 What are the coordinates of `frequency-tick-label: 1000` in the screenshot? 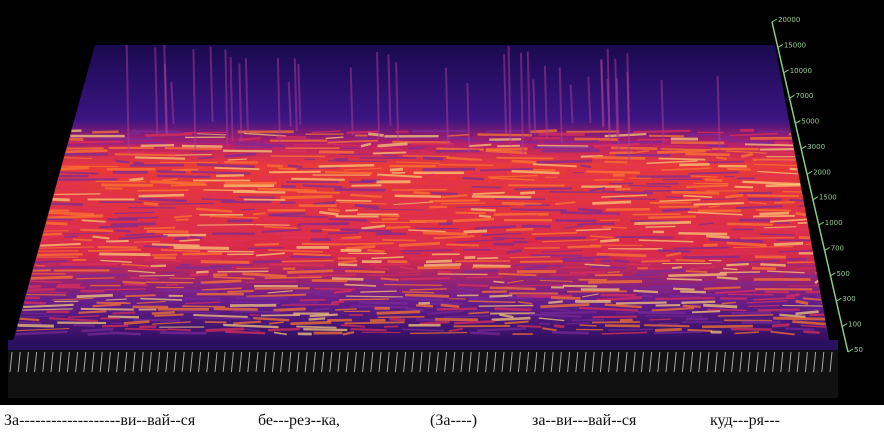 It's located at (834, 223).